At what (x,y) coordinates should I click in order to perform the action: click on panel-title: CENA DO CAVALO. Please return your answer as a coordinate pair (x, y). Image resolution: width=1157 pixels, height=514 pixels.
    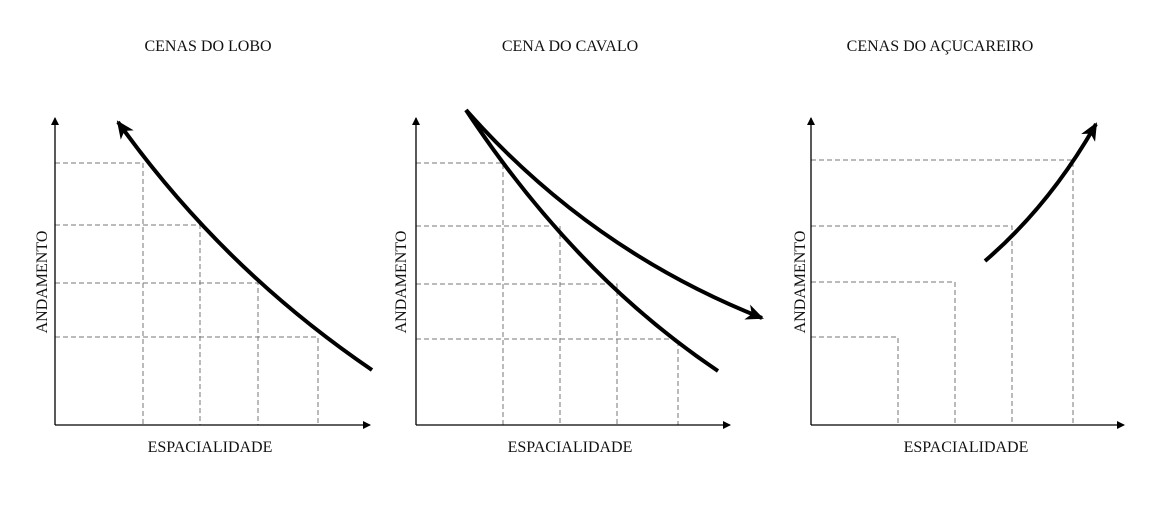
    Looking at the image, I should click on (570, 46).